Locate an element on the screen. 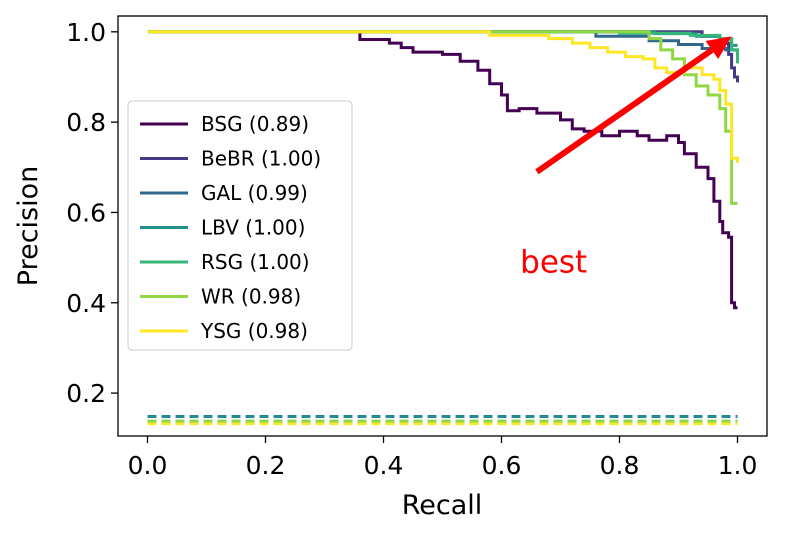  series-line is located at coordinates (442, 41).